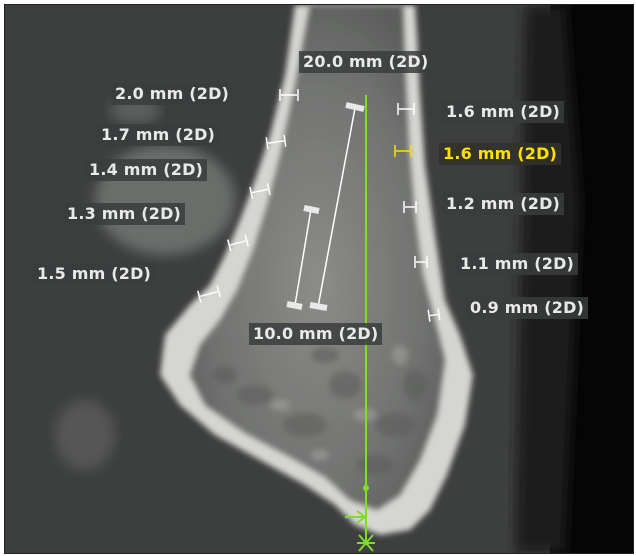  I want to click on measurement-label-total-length: 20.0 mm (2D), so click(366, 62).